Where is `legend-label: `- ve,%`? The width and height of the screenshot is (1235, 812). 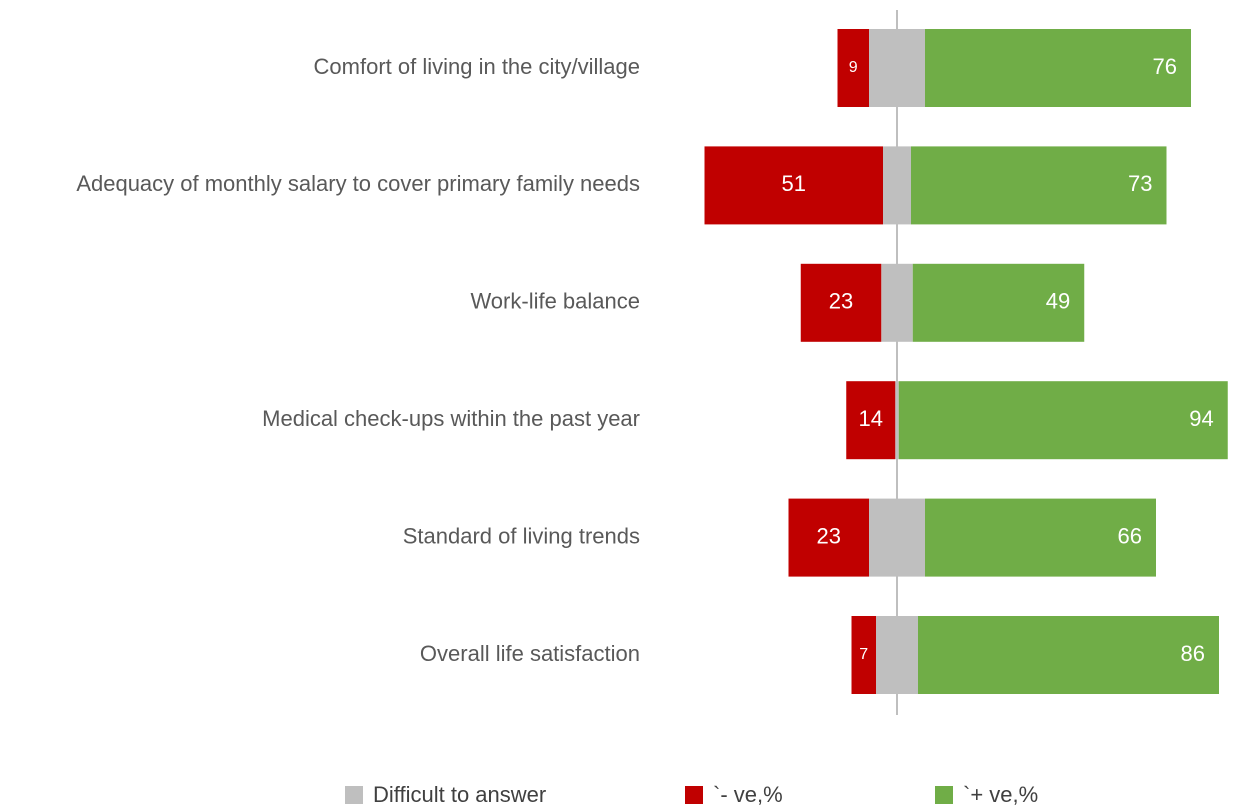
legend-label: `- ve,% is located at coordinates (748, 794).